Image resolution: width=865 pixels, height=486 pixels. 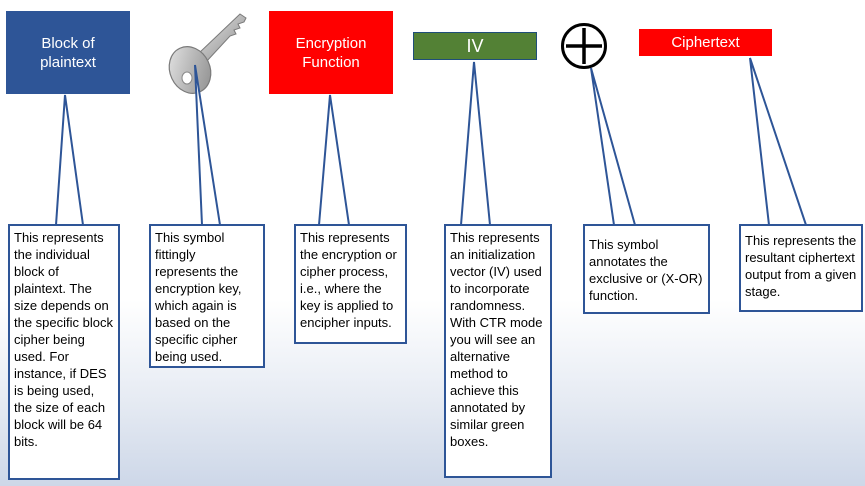 I want to click on plaintext-block-symbol: Block of plaintext, so click(x=68, y=52).